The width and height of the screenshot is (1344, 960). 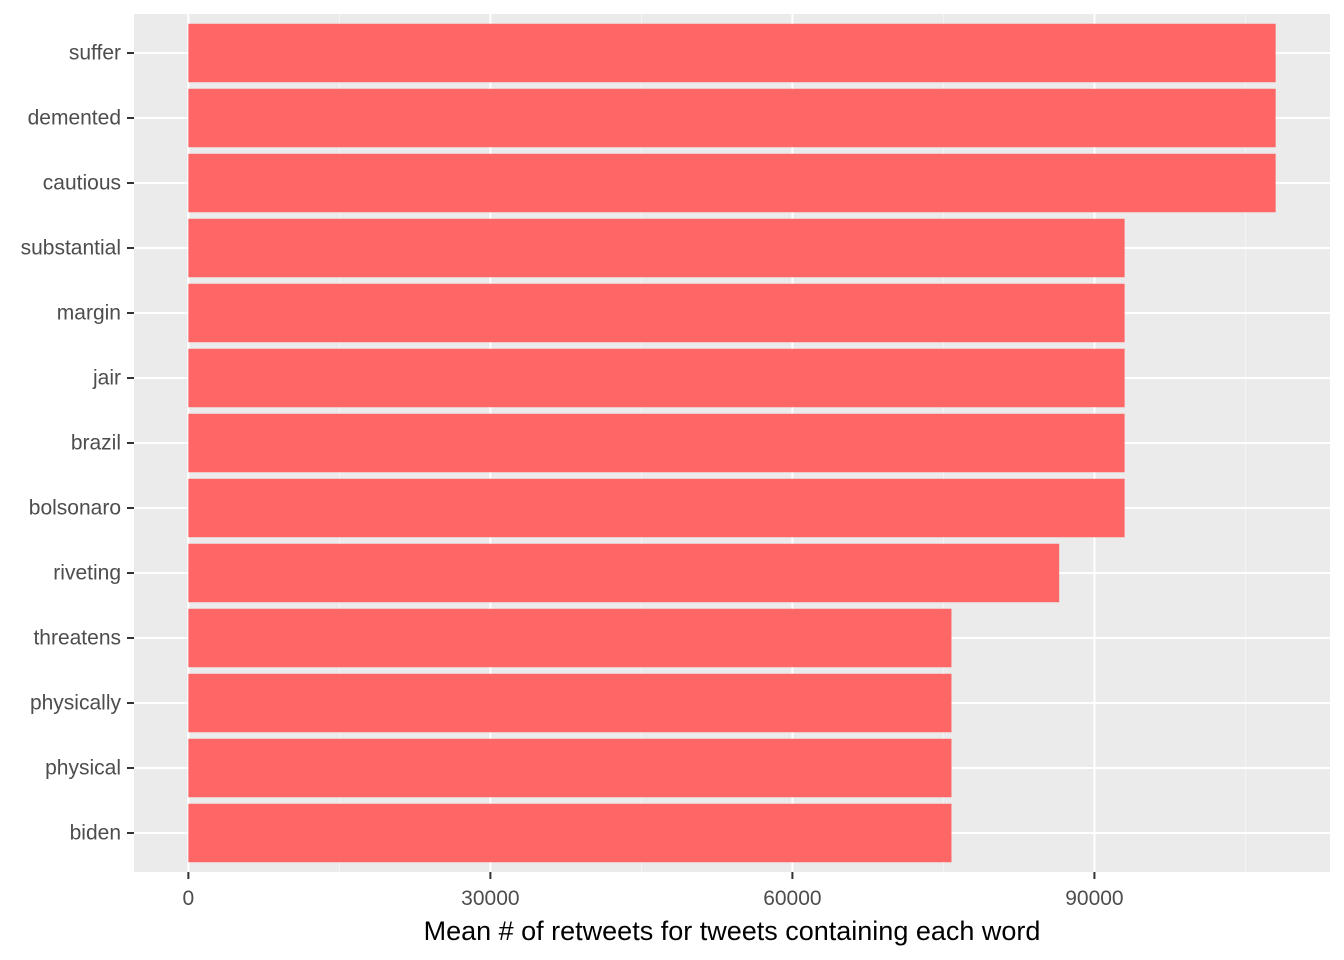 I want to click on y-tick-label: margin, so click(x=89, y=313).